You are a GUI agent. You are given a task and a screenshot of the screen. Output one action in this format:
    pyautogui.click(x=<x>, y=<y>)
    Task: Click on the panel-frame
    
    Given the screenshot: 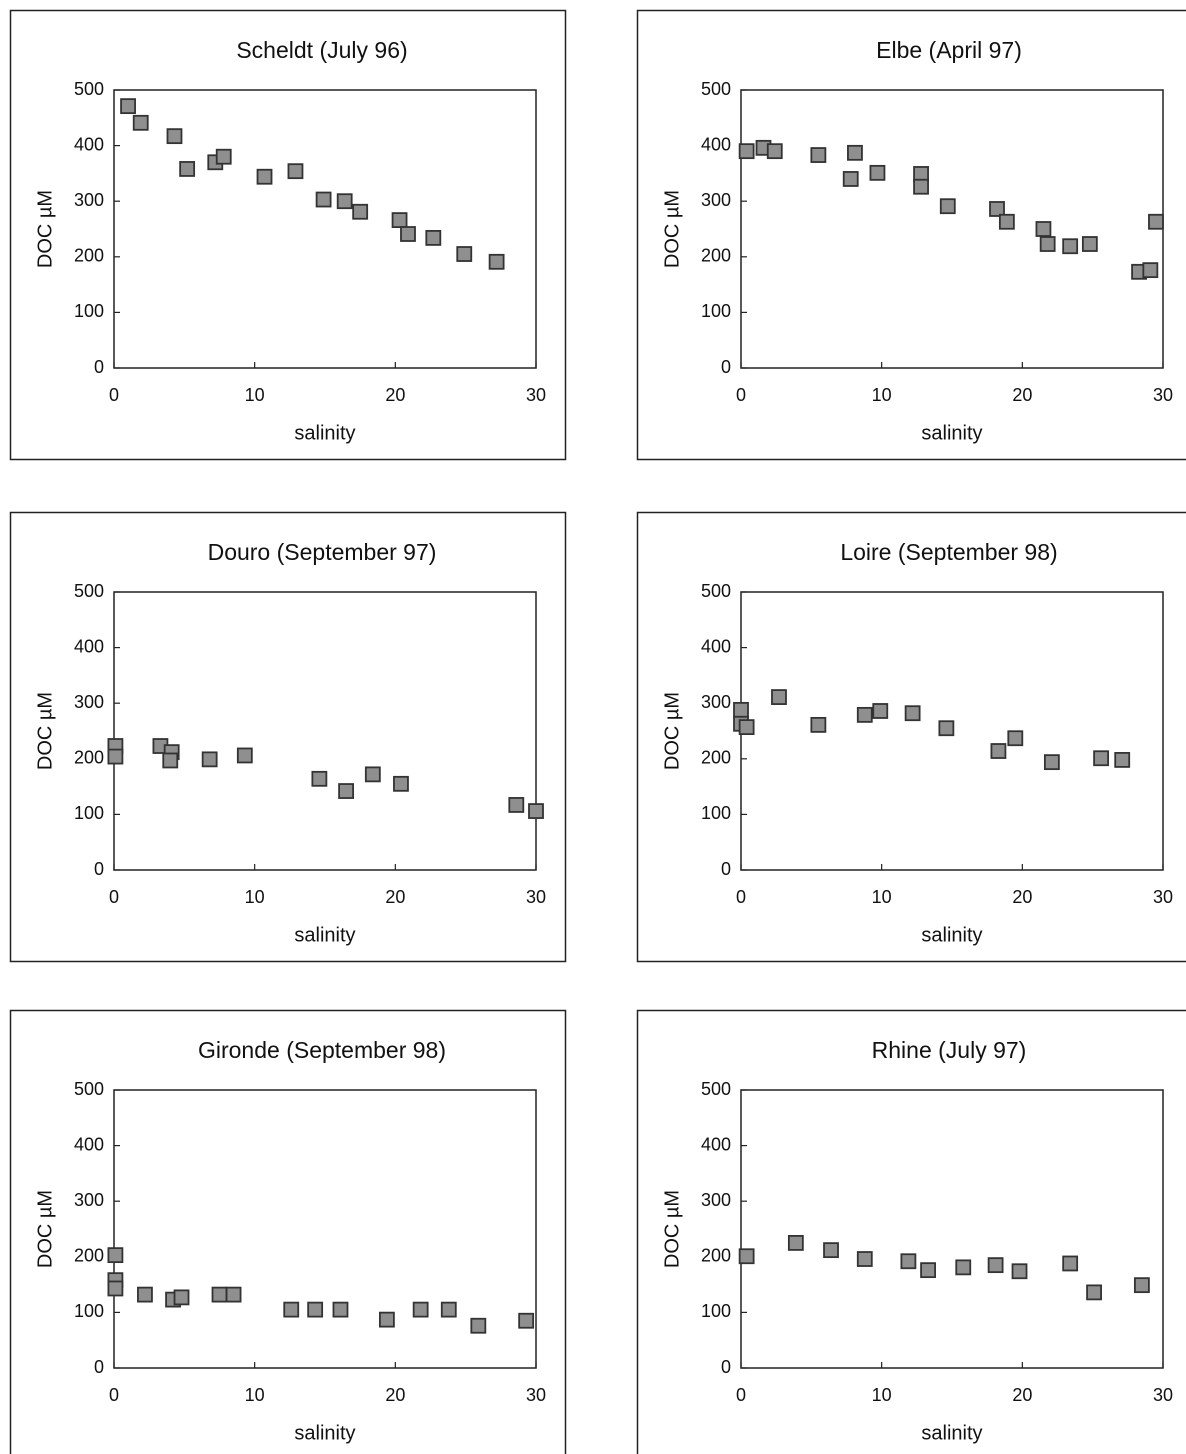 What is the action you would take?
    pyautogui.click(x=911, y=235)
    